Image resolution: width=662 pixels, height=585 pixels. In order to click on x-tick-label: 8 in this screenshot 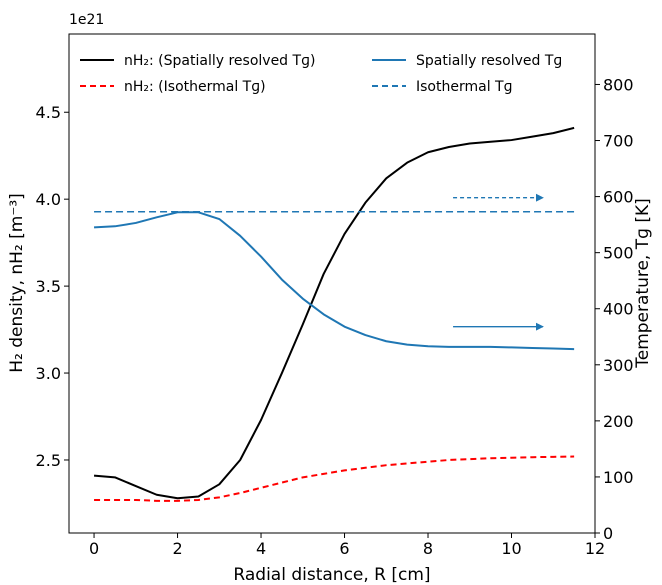, I will do `click(428, 548)`.